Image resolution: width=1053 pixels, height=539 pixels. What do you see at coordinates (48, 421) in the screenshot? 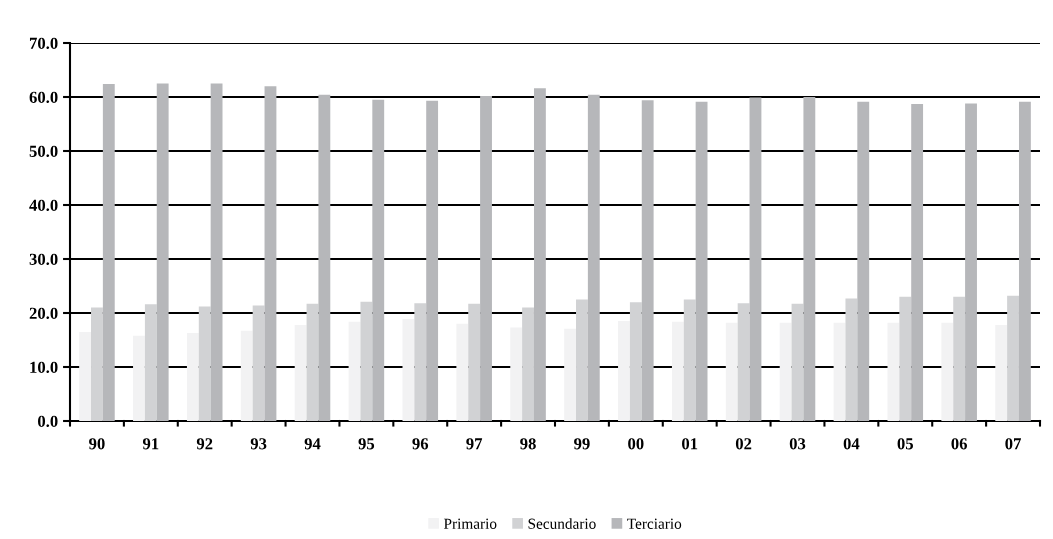
I see `y-tick-label: 0.0` at bounding box center [48, 421].